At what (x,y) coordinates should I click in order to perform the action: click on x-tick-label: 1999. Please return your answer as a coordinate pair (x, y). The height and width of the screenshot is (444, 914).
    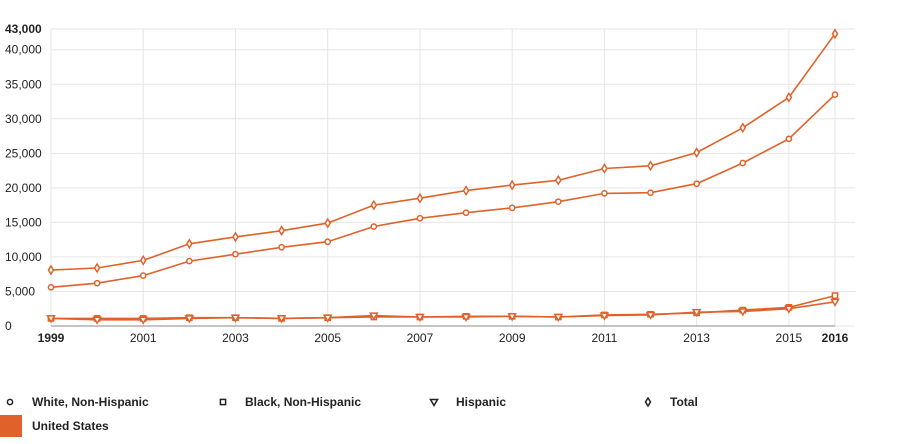
    Looking at the image, I should click on (51, 338).